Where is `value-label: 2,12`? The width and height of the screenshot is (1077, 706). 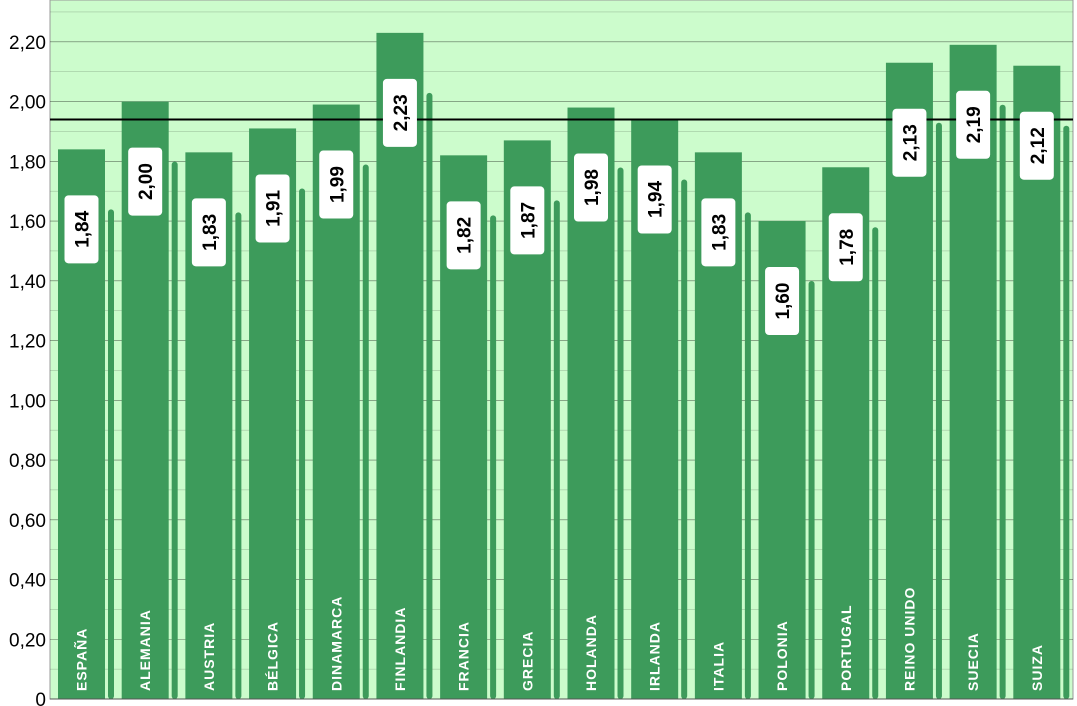 value-label: 2,12 is located at coordinates (1036, 145).